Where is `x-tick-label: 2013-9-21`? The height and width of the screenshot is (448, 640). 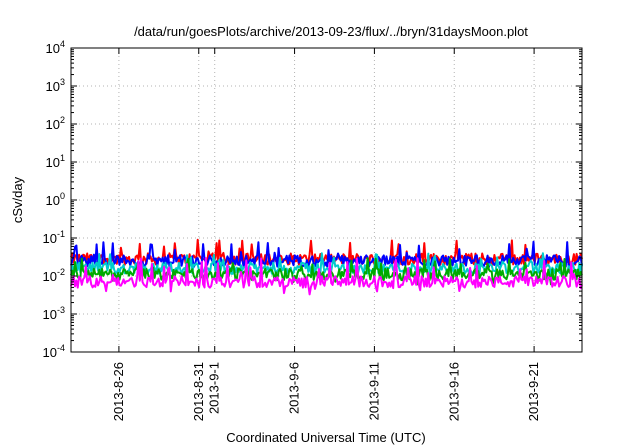 x-tick-label: 2013-9-21 is located at coordinates (533, 391).